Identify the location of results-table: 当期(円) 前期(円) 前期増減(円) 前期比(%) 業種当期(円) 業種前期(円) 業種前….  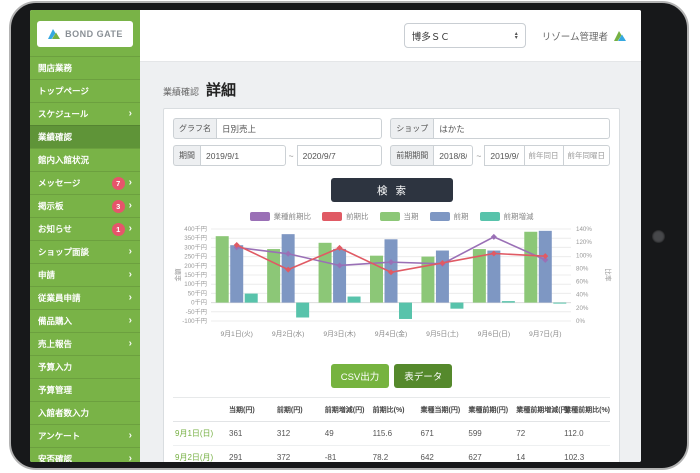
(391, 429).